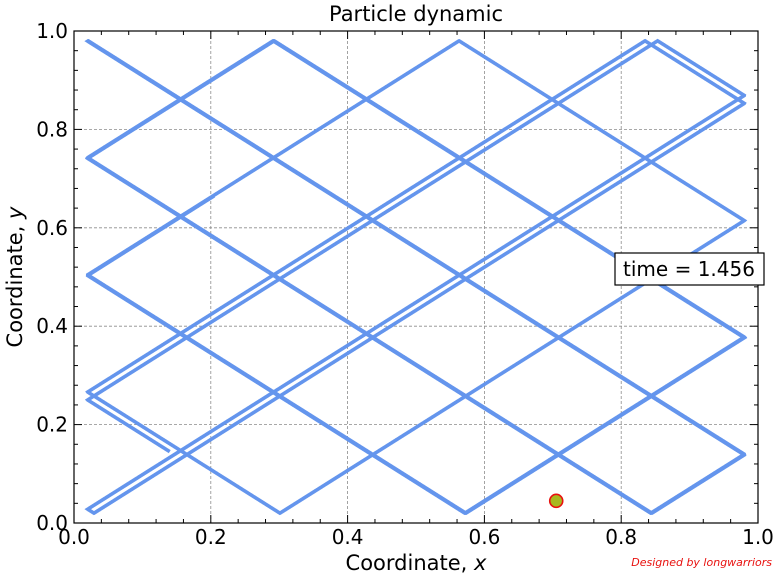 Image resolution: width=779 pixels, height=580 pixels. Describe the element at coordinates (556, 501) in the screenshot. I see `particle-marker` at that location.